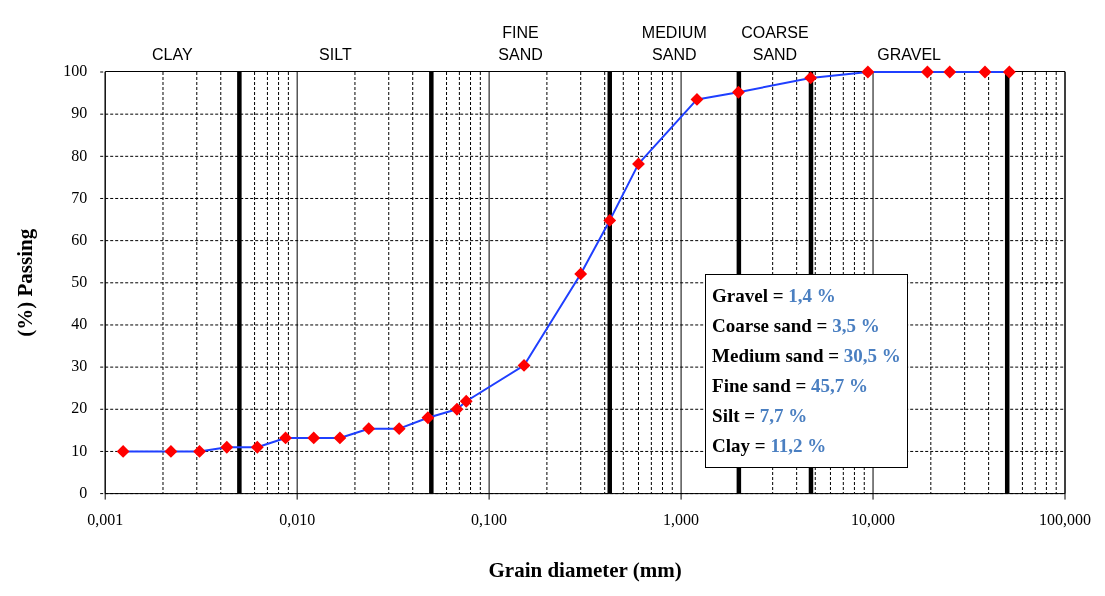 The height and width of the screenshot is (596, 1105). I want to click on annotation: Medium sand = 30,5 %, so click(806, 356).